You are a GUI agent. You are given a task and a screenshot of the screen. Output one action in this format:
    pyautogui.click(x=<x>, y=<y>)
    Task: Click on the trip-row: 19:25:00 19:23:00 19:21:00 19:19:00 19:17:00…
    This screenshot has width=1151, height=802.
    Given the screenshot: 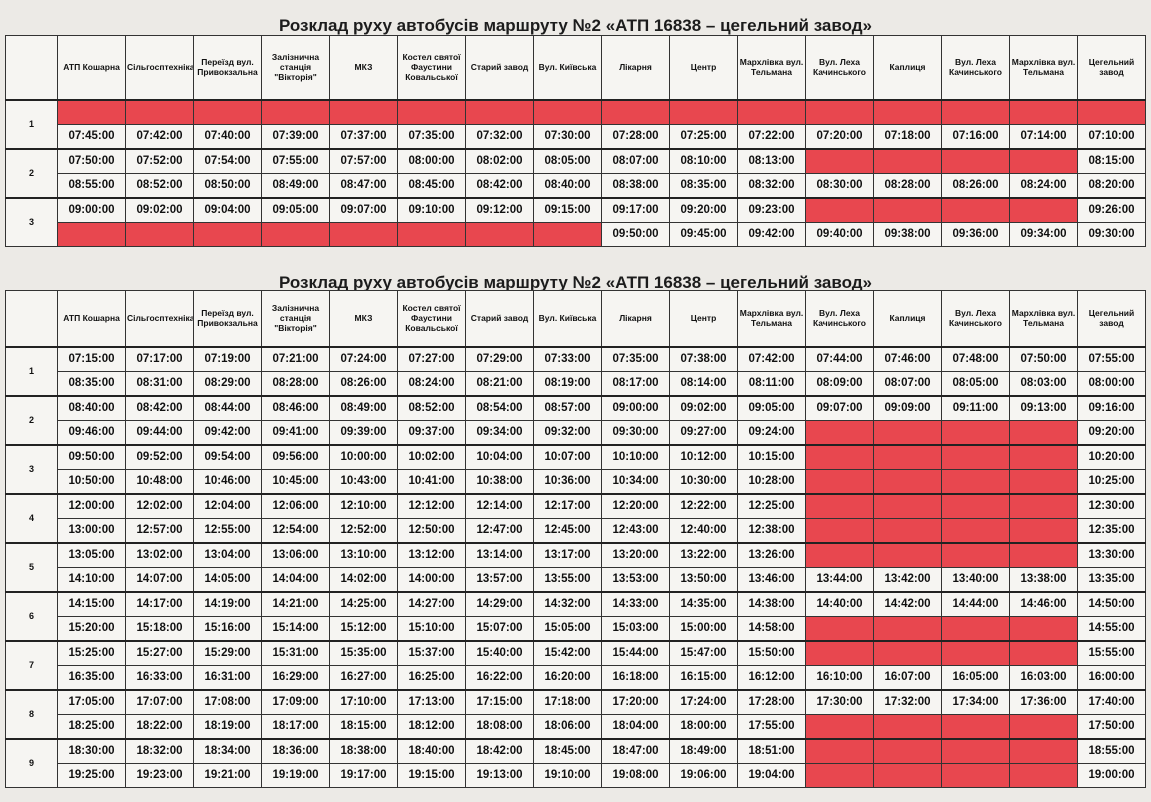 What is the action you would take?
    pyautogui.click(x=576, y=775)
    